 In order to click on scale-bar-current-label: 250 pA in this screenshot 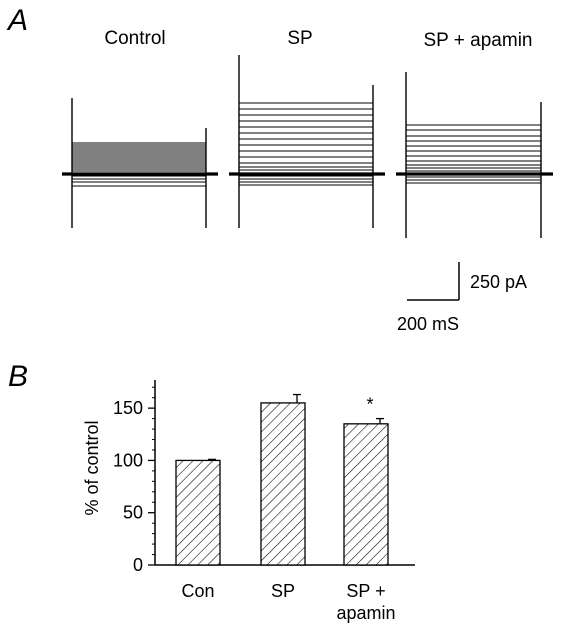, I will do `click(499, 282)`.